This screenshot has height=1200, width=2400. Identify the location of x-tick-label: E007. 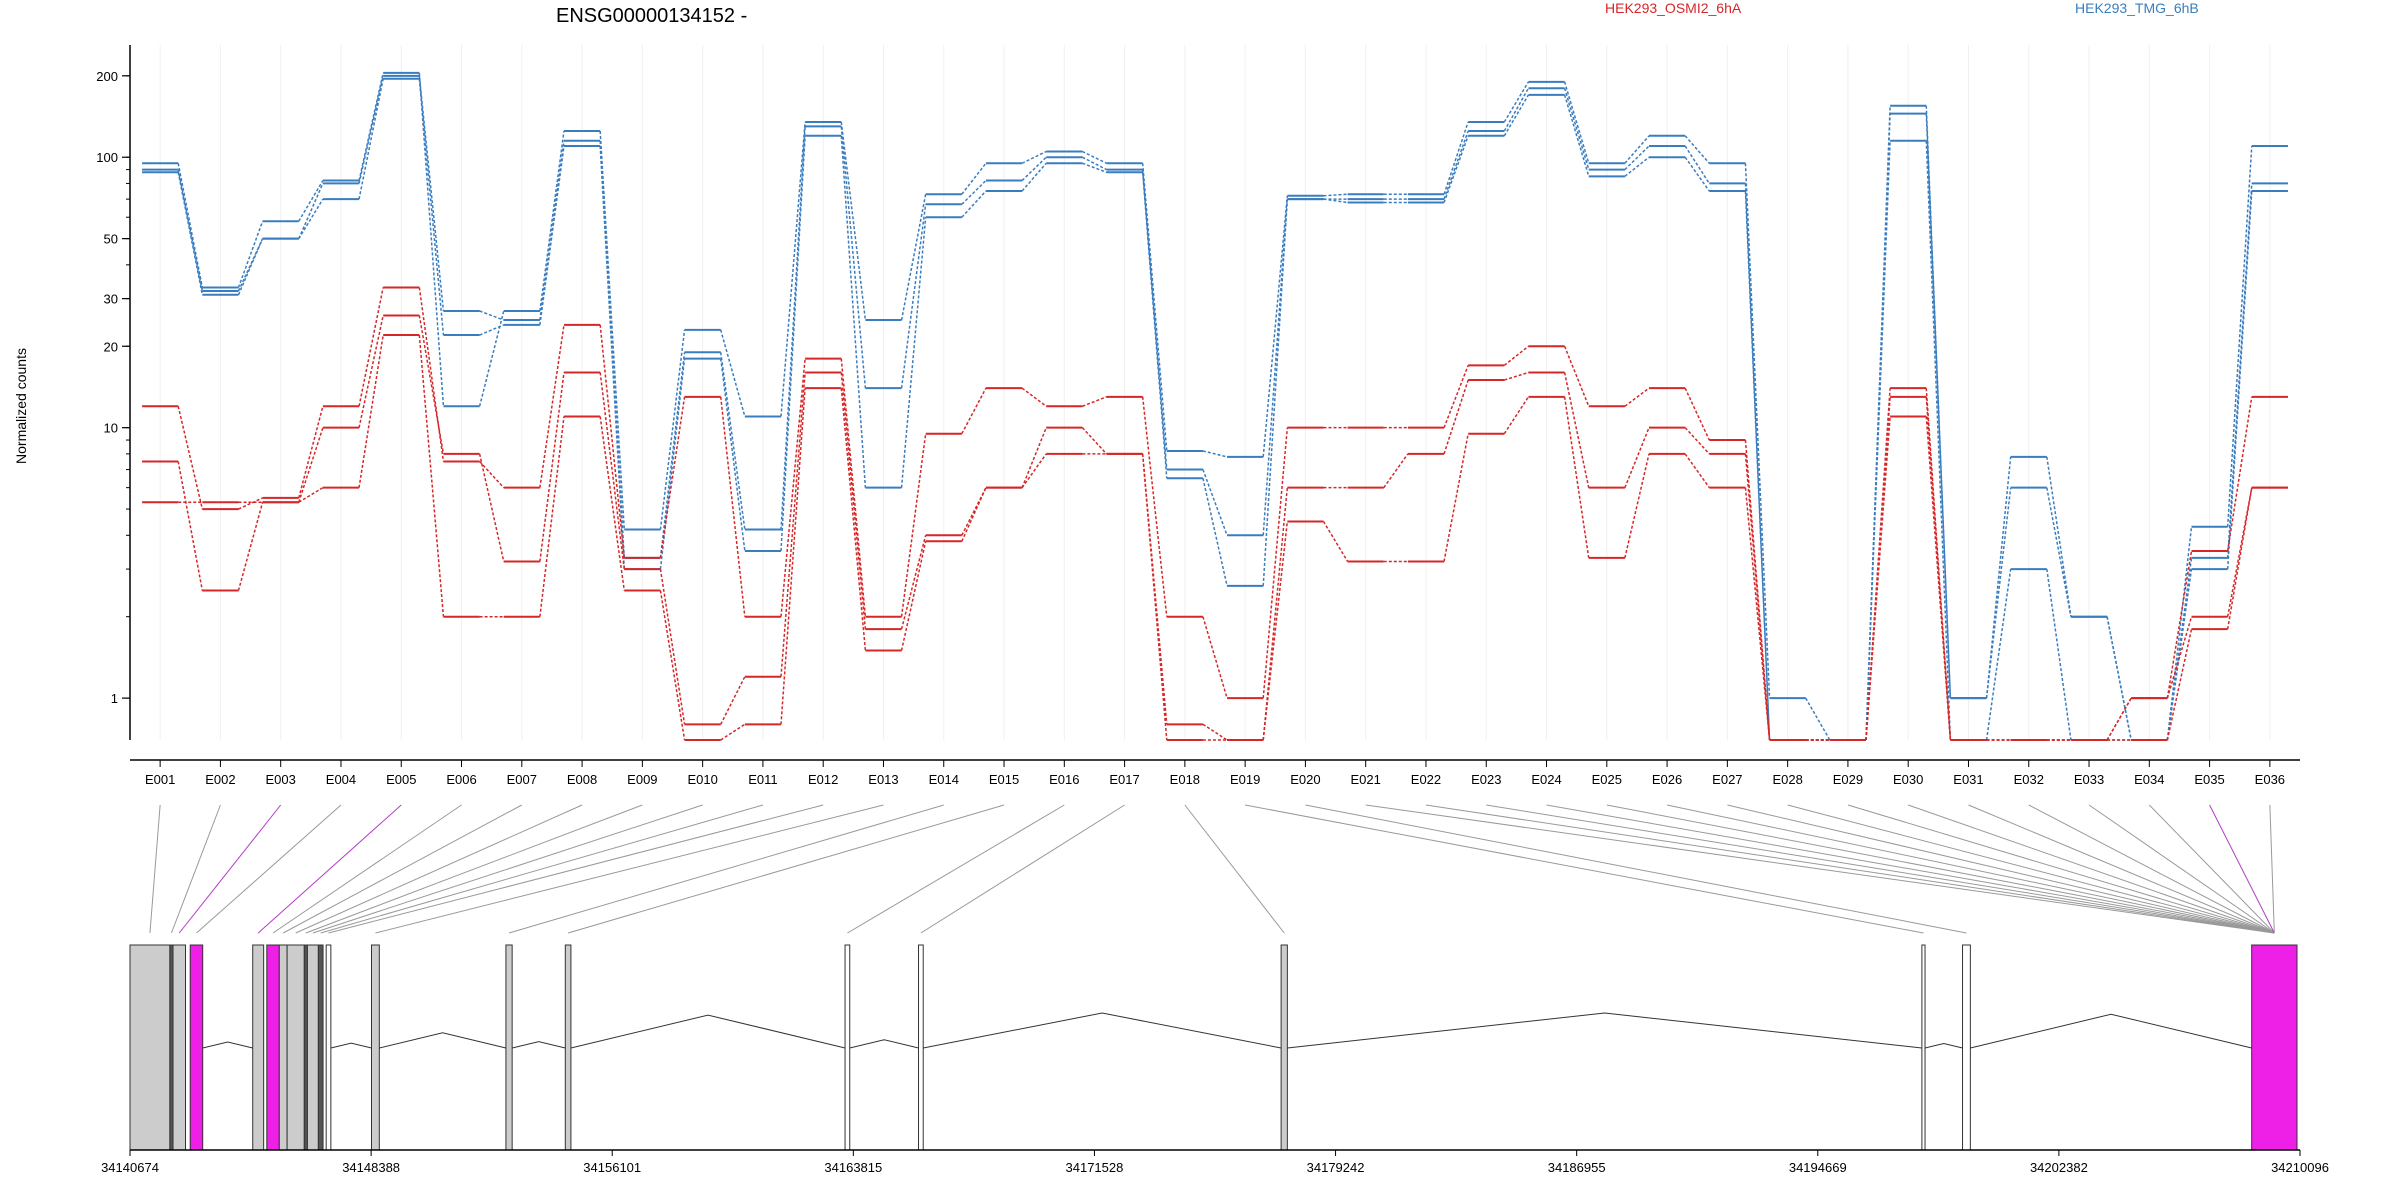
(522, 779).